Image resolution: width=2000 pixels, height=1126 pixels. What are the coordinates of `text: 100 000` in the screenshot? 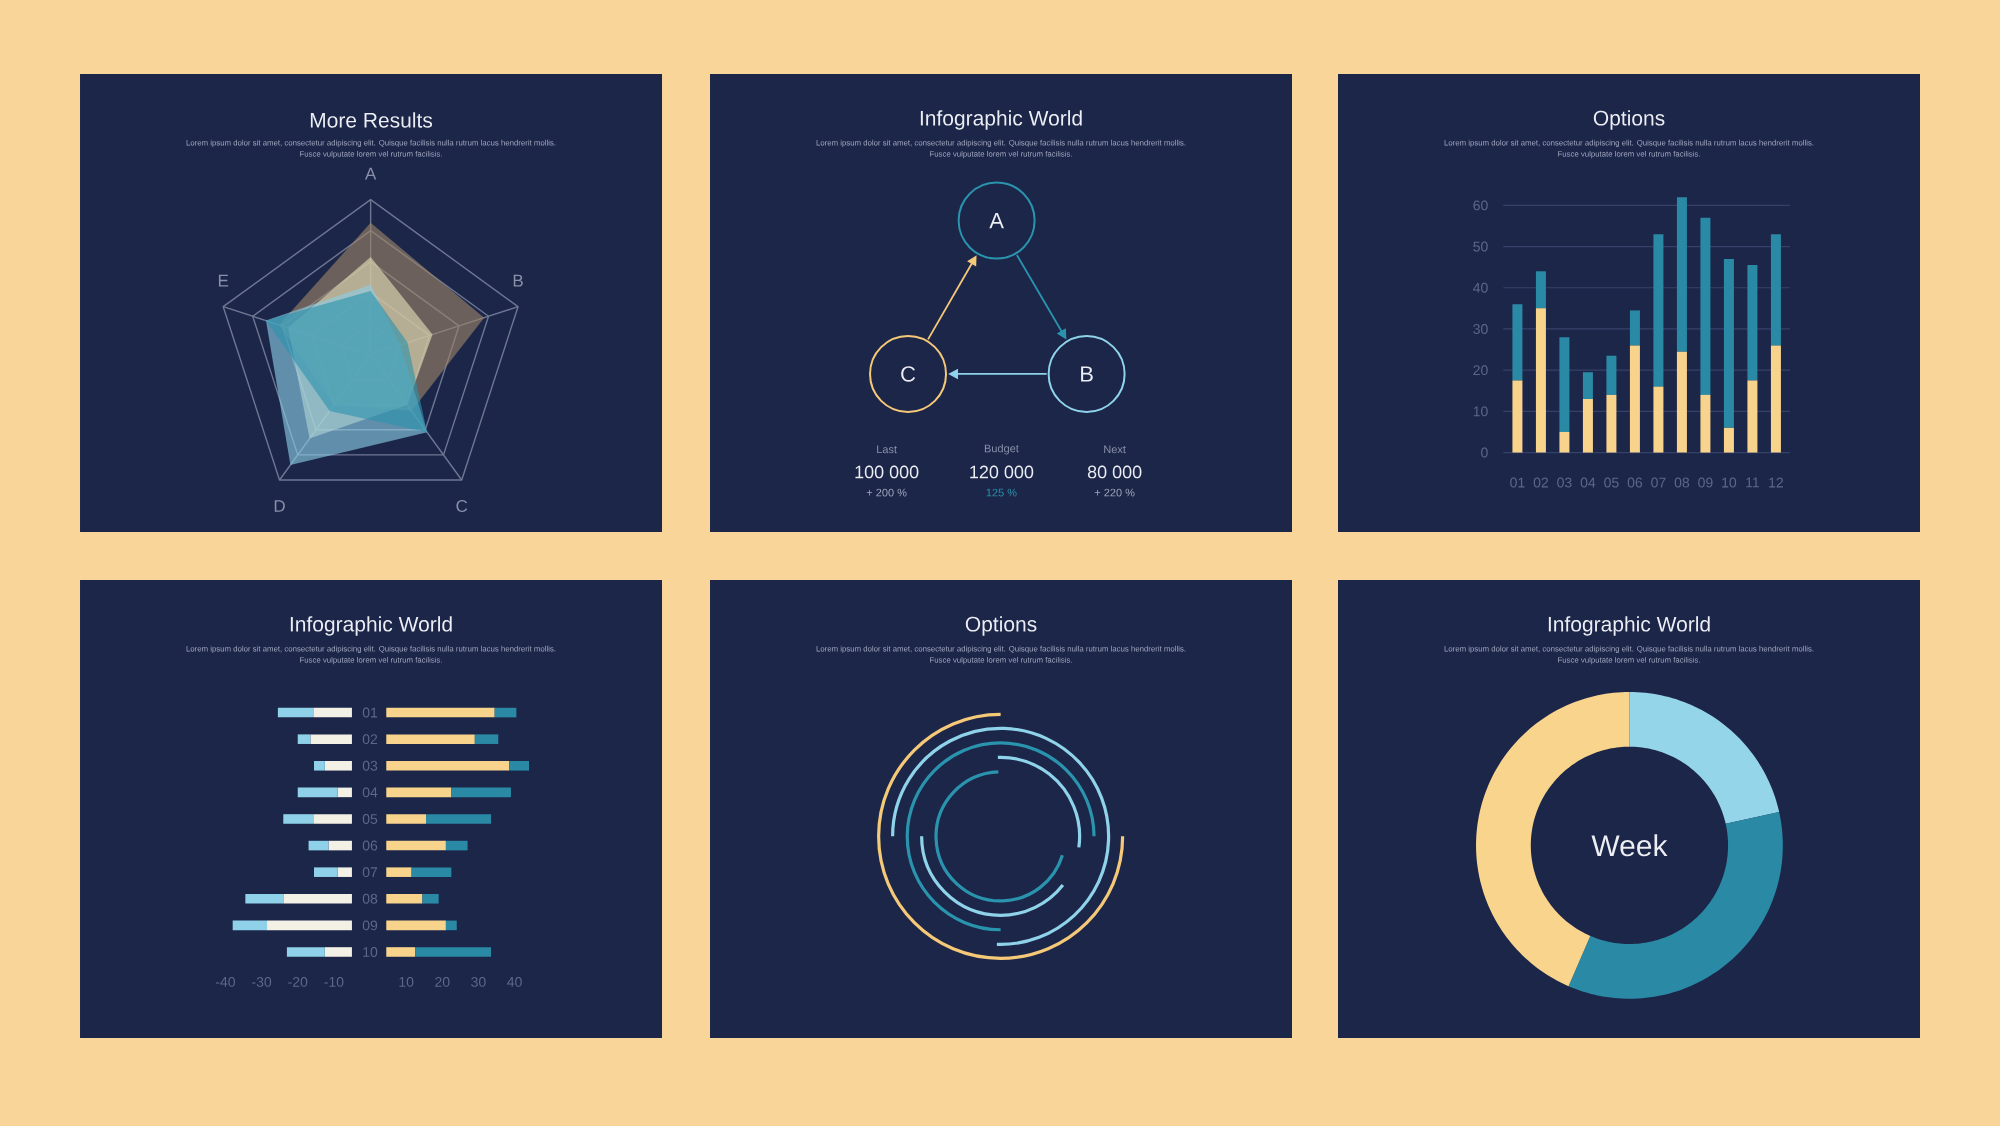 It's located at (887, 472).